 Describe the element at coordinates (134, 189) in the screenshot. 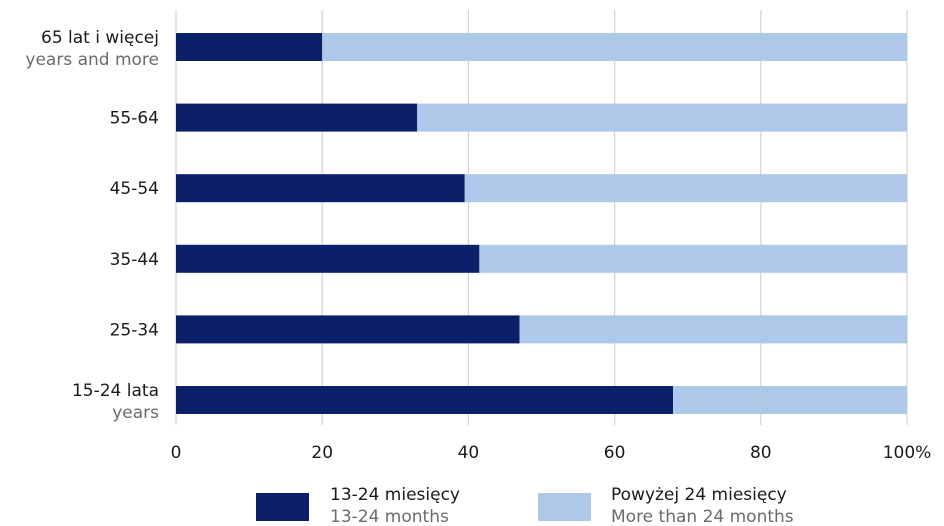

I see `category-label: 45-54` at that location.